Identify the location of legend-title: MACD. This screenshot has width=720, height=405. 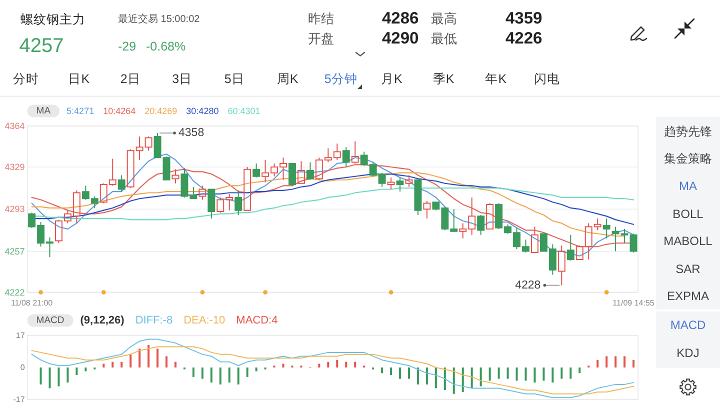
(50, 320).